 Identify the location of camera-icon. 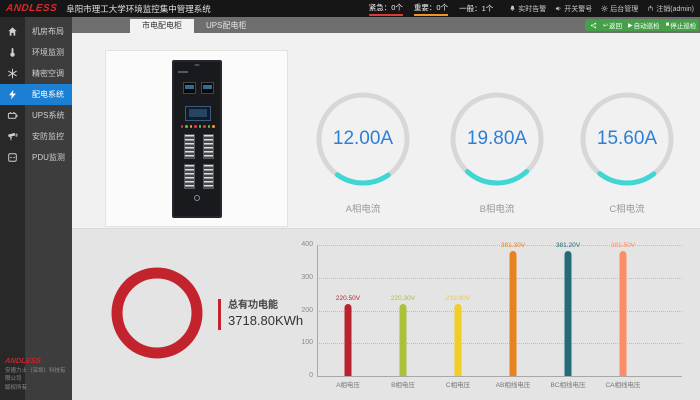
(12, 136).